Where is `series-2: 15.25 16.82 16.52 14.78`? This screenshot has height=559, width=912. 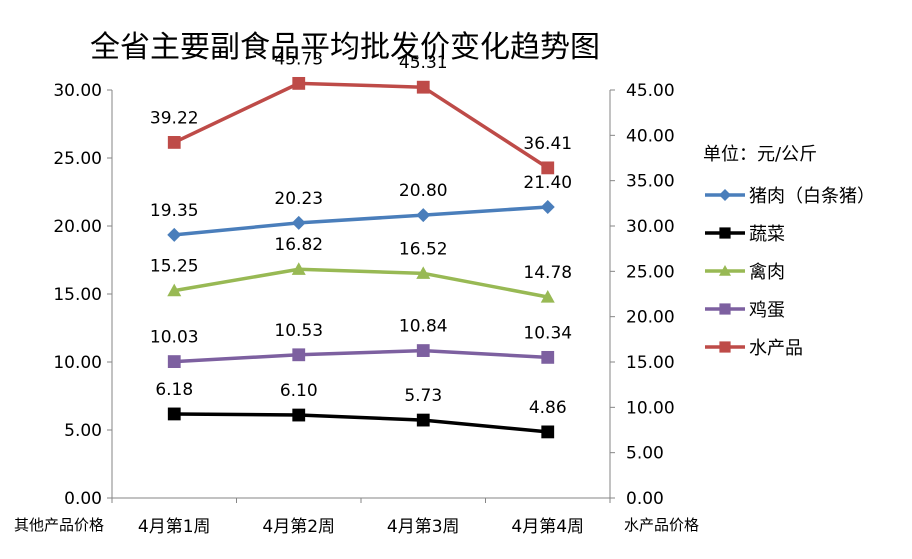
series-2: 15.25 16.82 16.52 14.78 is located at coordinates (361, 269).